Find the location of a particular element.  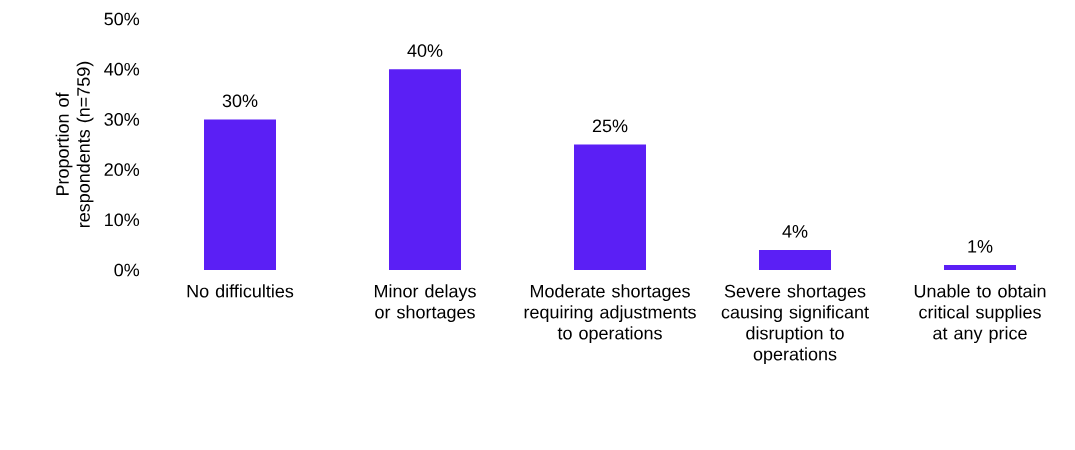

y-tick-label: 0% is located at coordinates (127, 270).